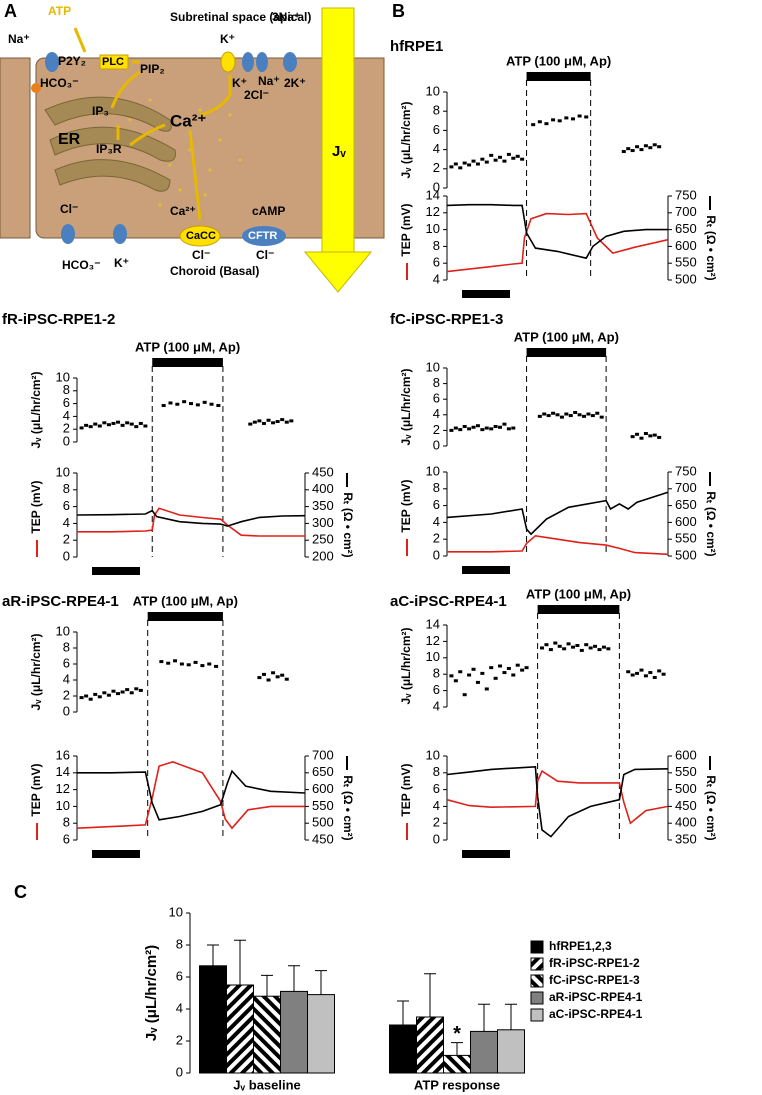 Image resolution: width=762 pixels, height=1095 pixels. Describe the element at coordinates (686, 262) in the screenshot. I see `tick-label: 550` at that location.